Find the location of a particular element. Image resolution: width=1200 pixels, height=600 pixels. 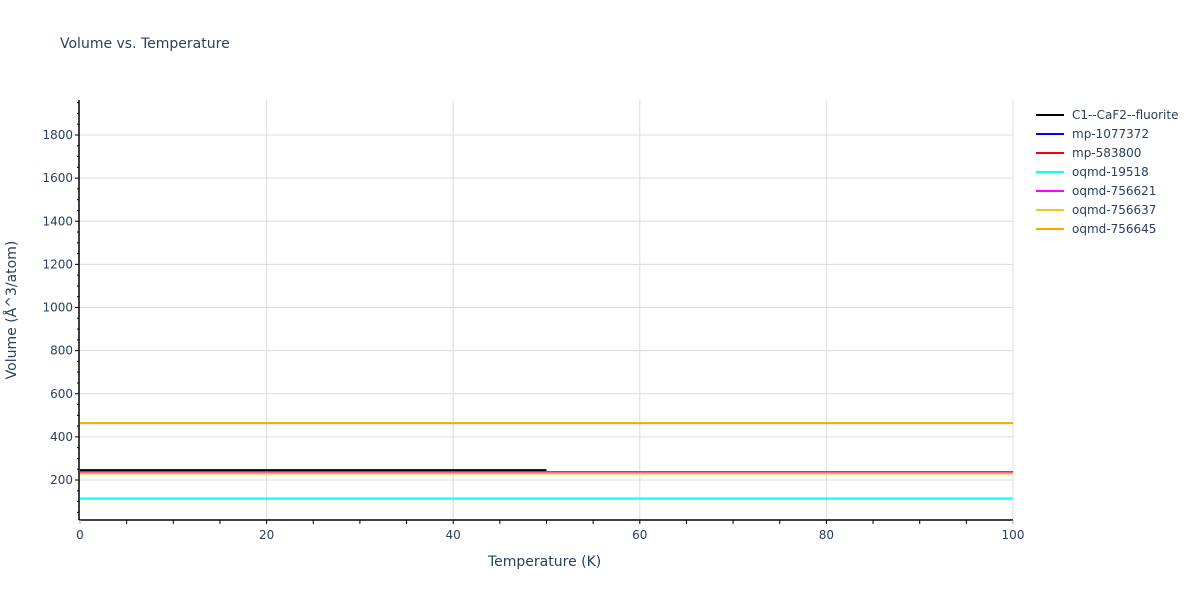

y-tick-label: 1000 is located at coordinates (57, 308).